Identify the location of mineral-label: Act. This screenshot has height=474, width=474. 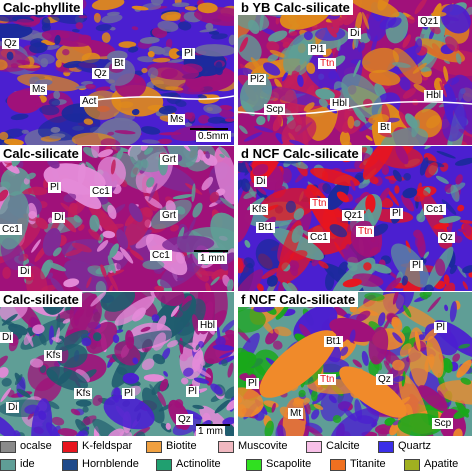
(89, 101).